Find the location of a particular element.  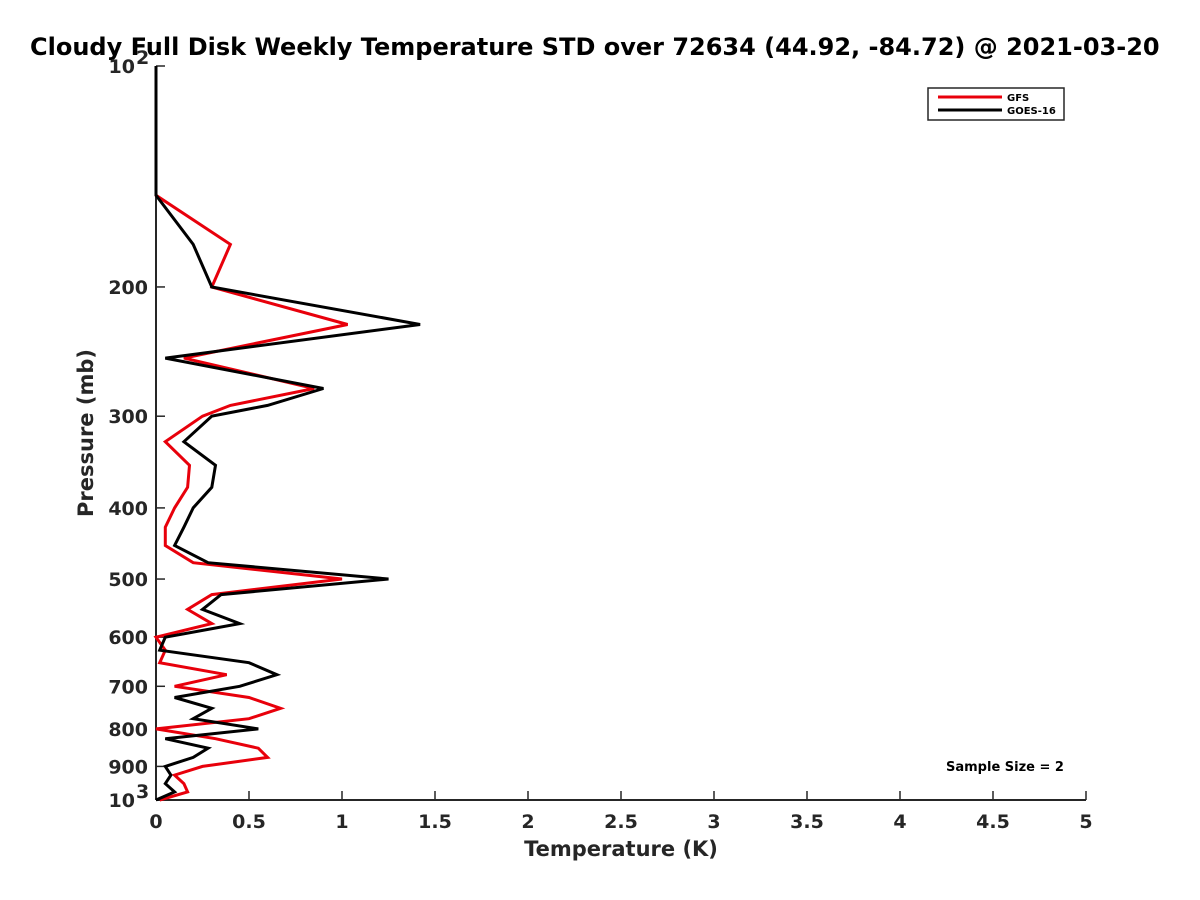

sample-size-annotation: Sample Size = 2 is located at coordinates (1005, 767).